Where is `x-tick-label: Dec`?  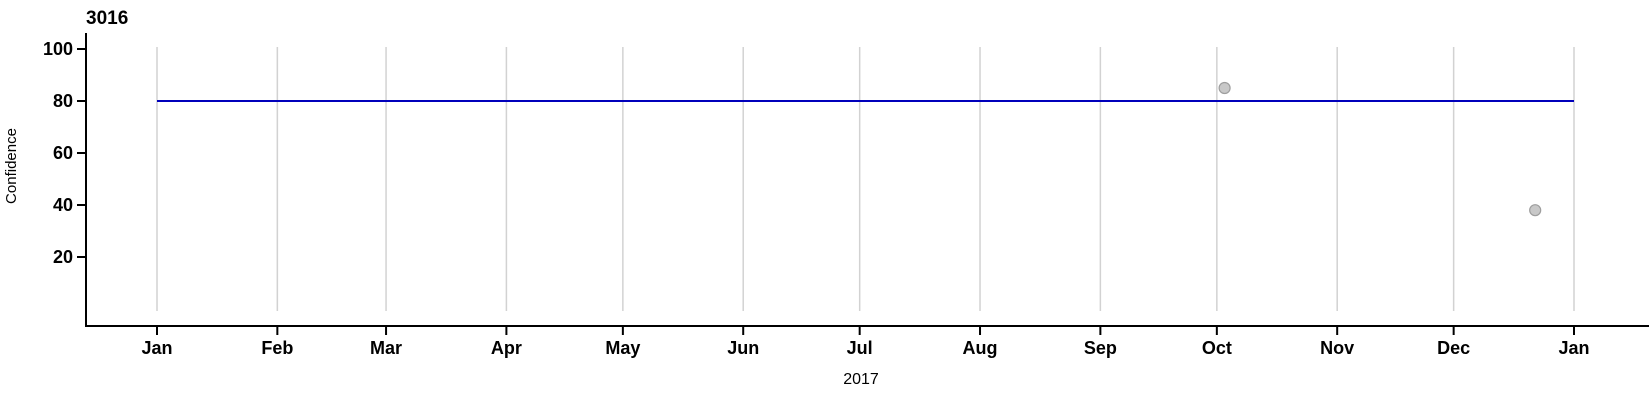 x-tick-label: Dec is located at coordinates (1453, 348).